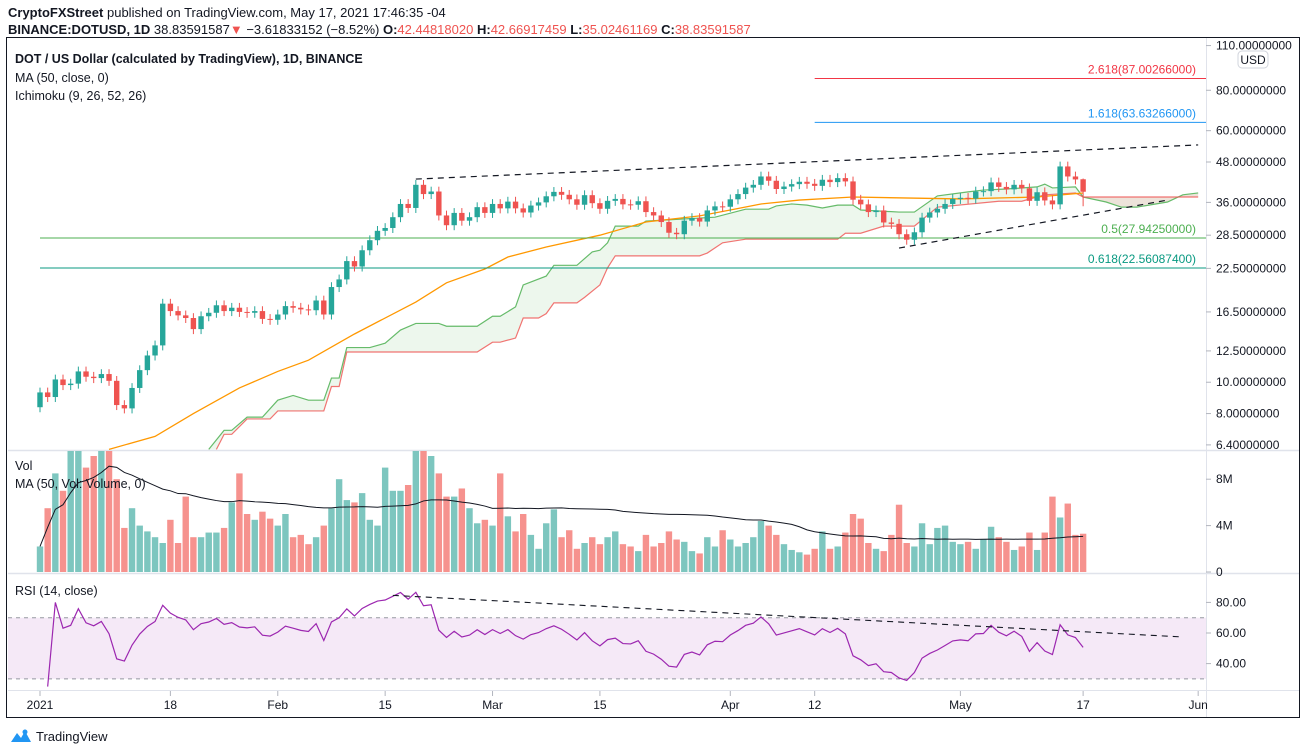 The width and height of the screenshot is (1307, 755). What do you see at coordinates (24, 466) in the screenshot?
I see `legend-volume: Vol` at bounding box center [24, 466].